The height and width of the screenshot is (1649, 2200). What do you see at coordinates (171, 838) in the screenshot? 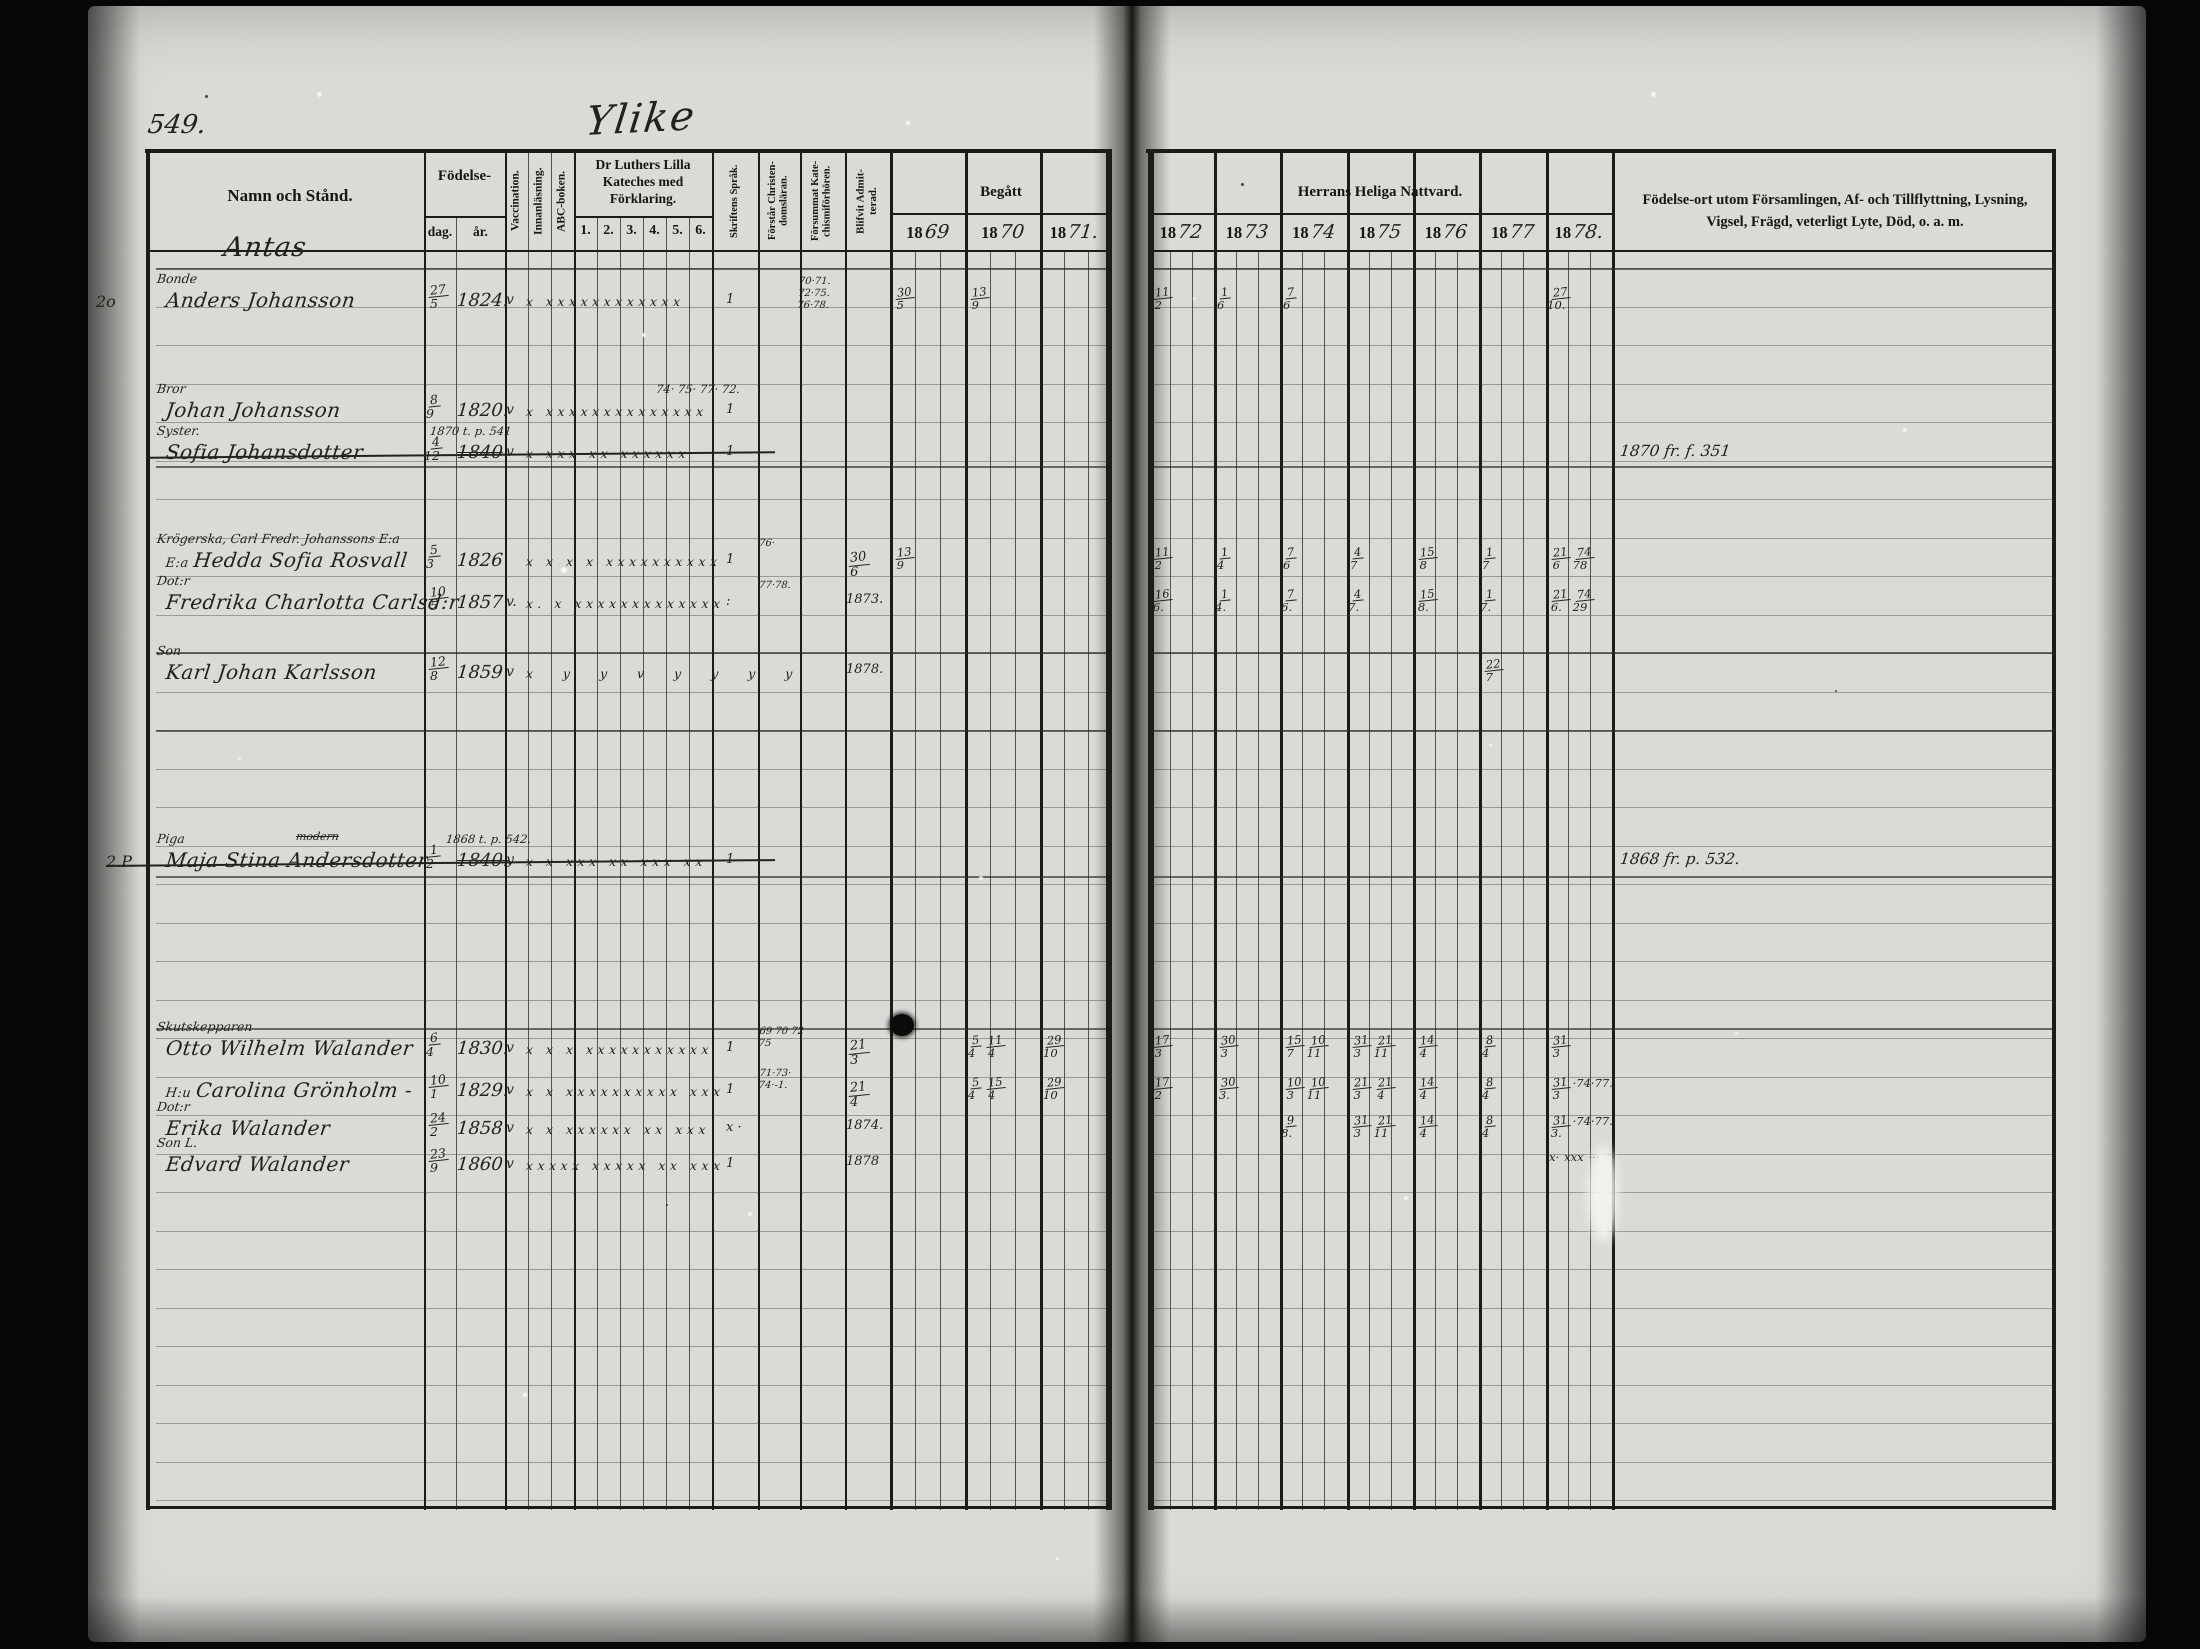
I see `status-label: Piga` at bounding box center [171, 838].